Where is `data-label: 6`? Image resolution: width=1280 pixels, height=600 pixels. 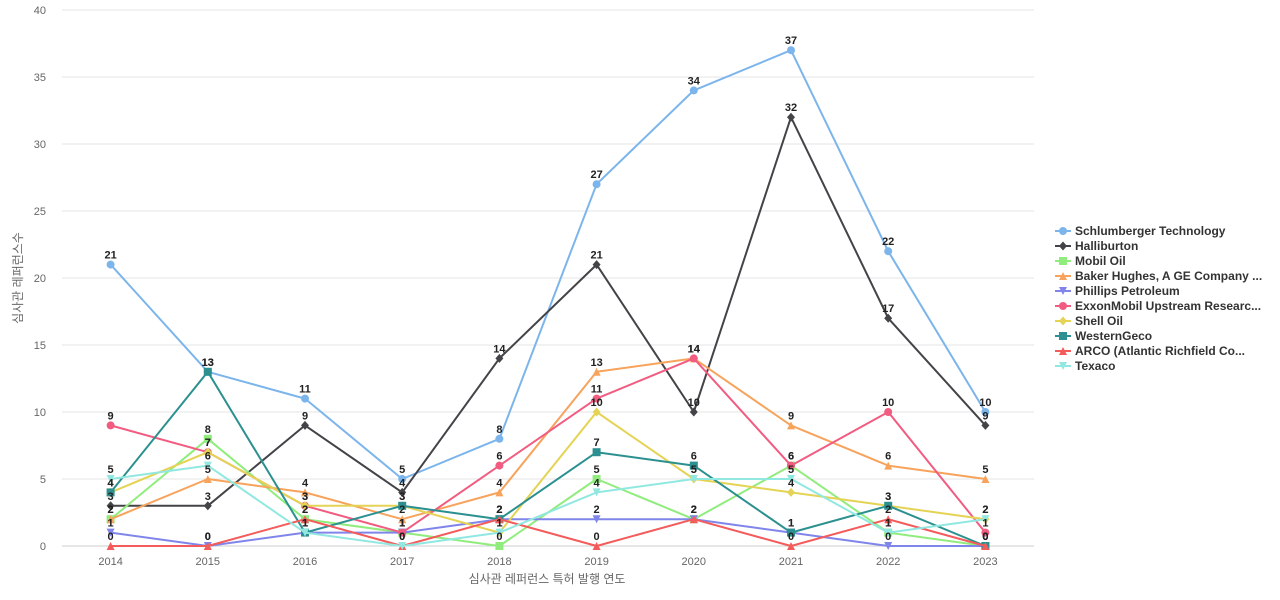 data-label: 6 is located at coordinates (208, 457).